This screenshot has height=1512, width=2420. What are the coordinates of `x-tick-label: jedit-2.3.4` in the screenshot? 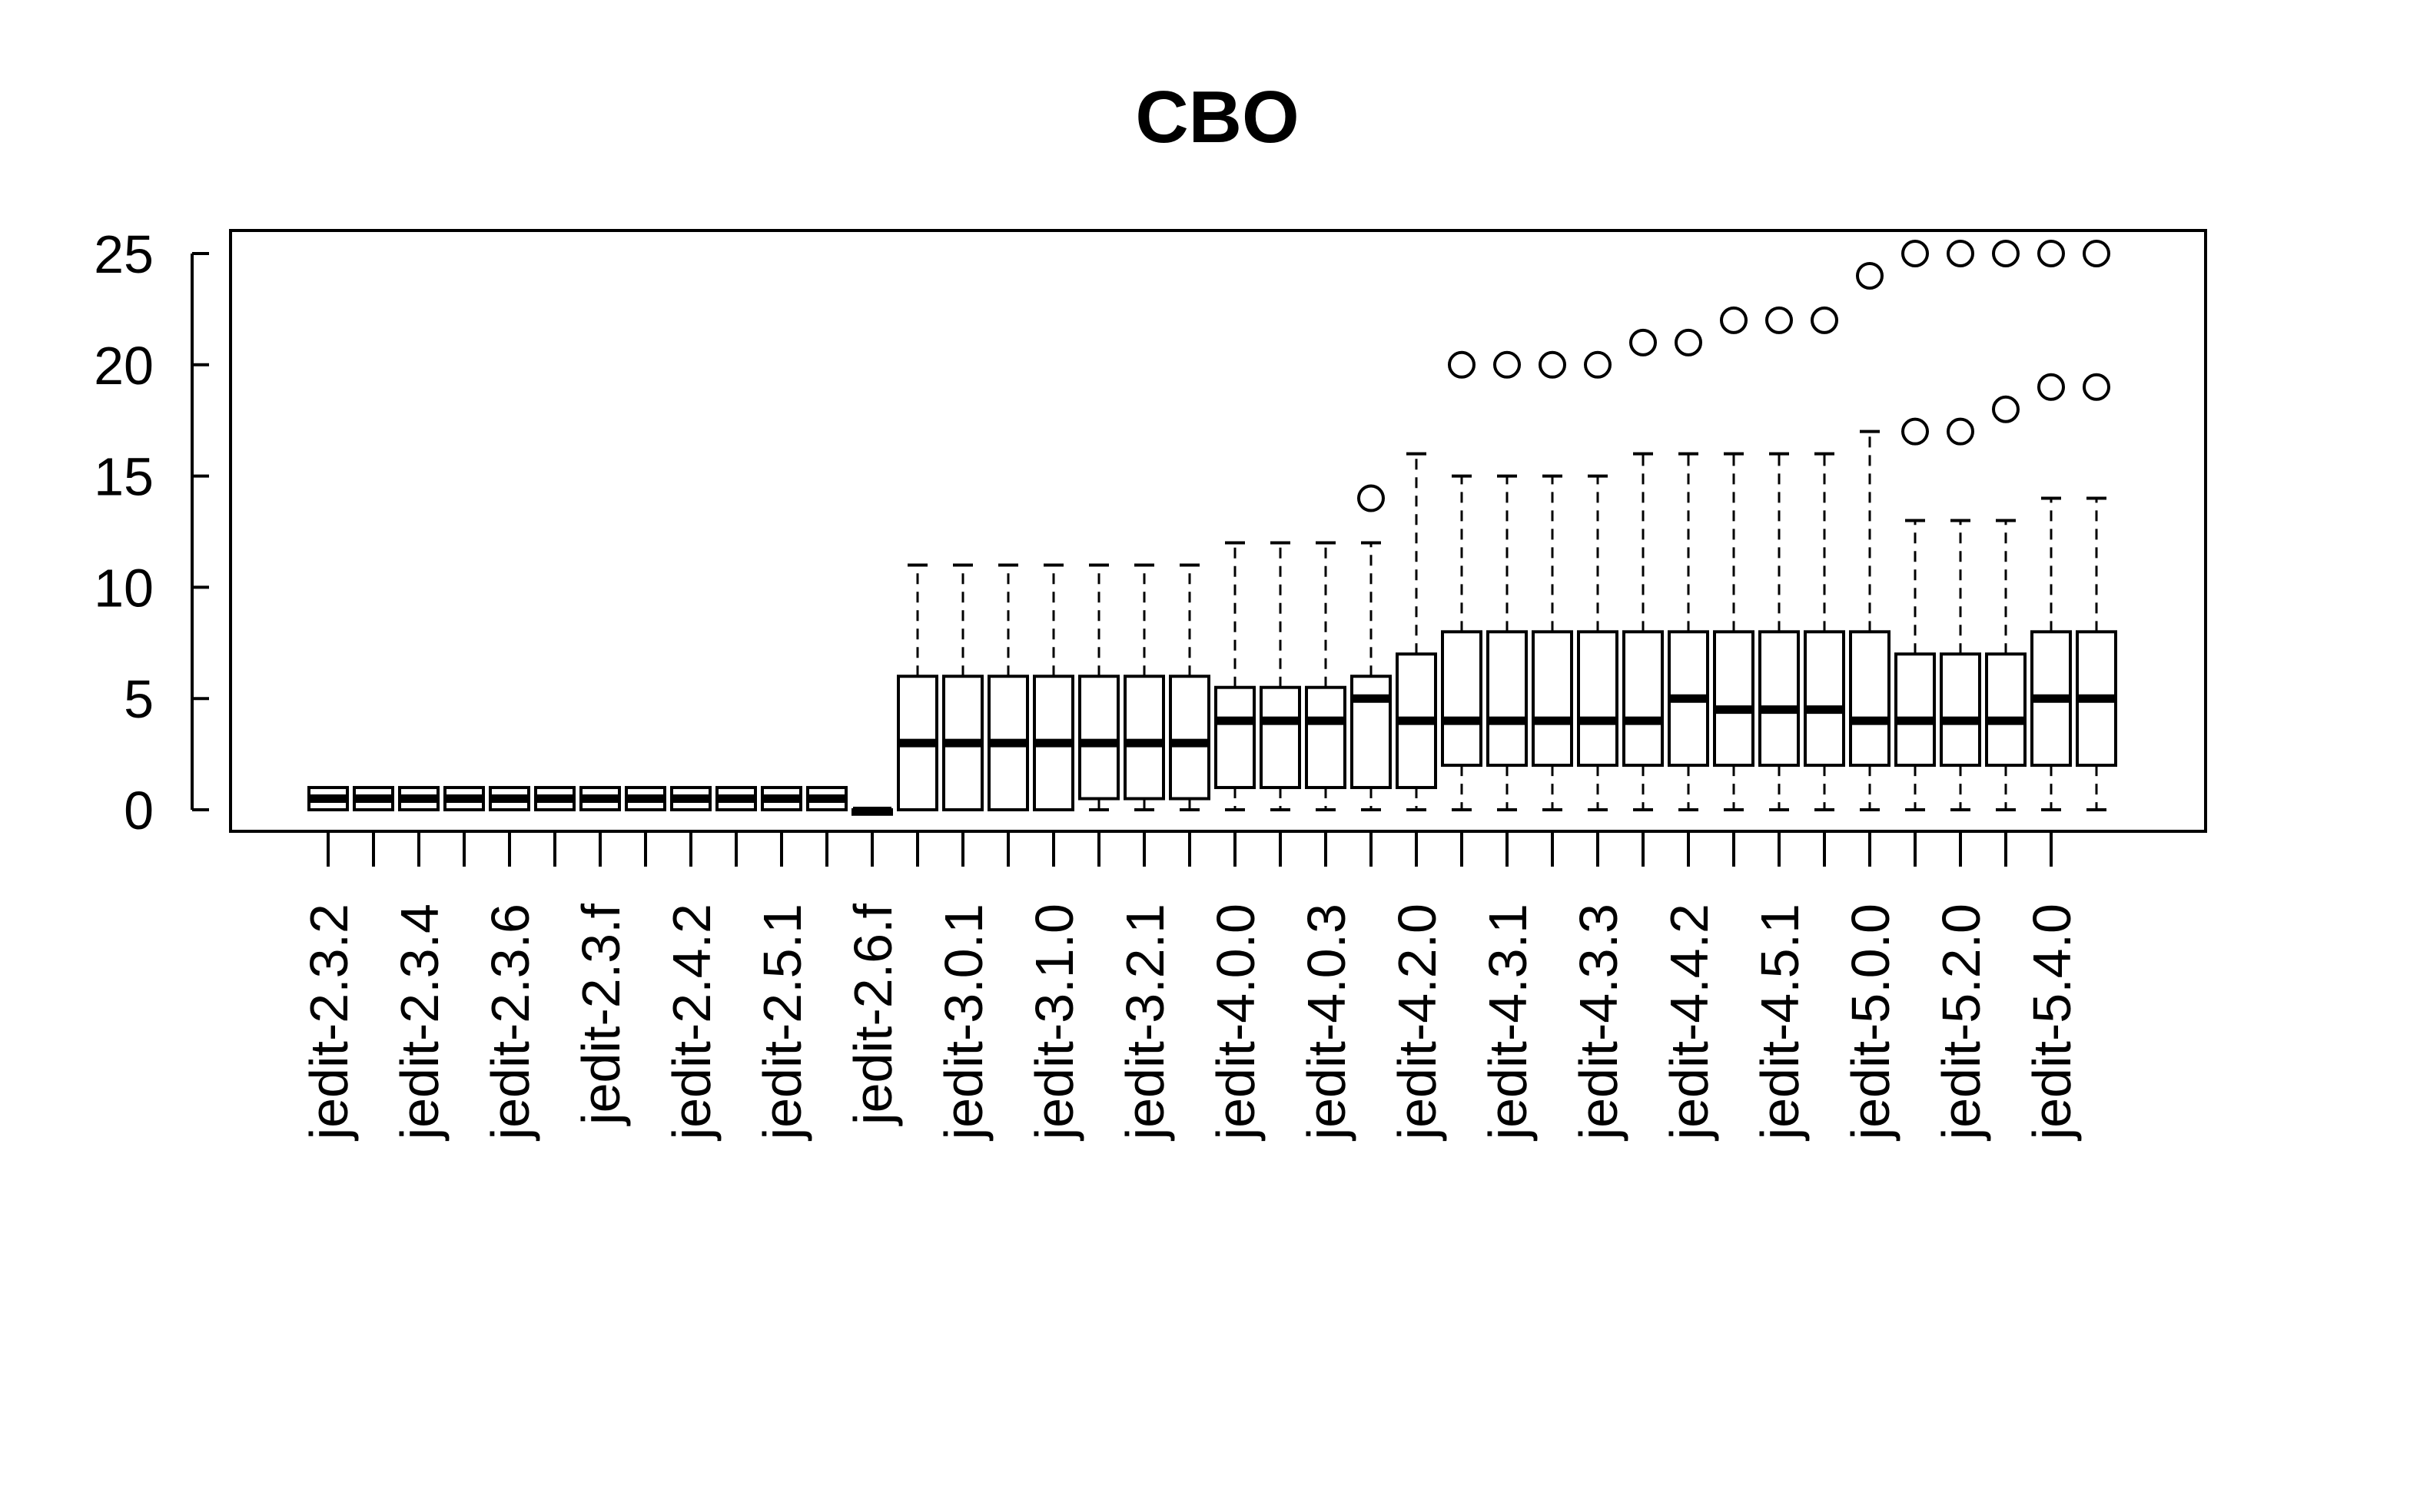 It's located at (420, 1022).